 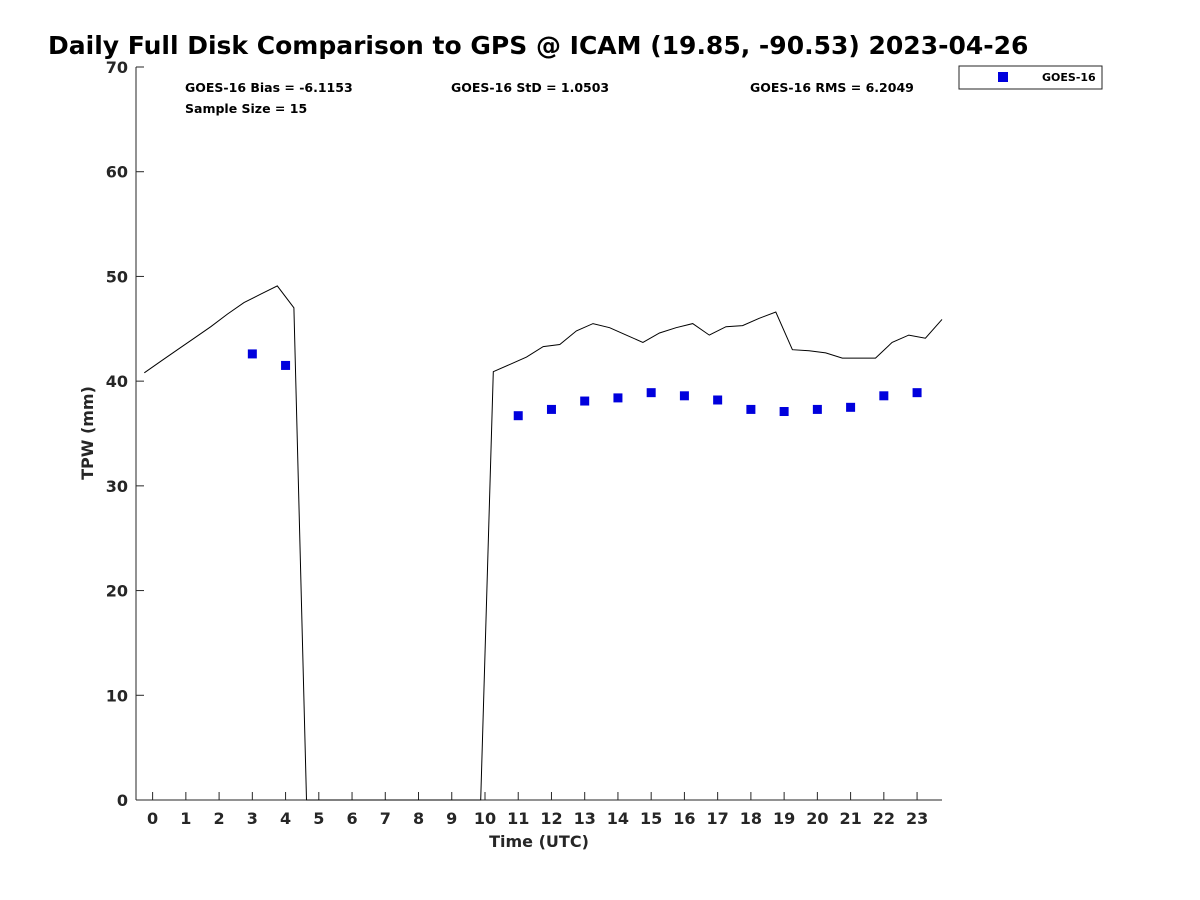 I want to click on y-tick-label: 20, so click(x=117, y=591).